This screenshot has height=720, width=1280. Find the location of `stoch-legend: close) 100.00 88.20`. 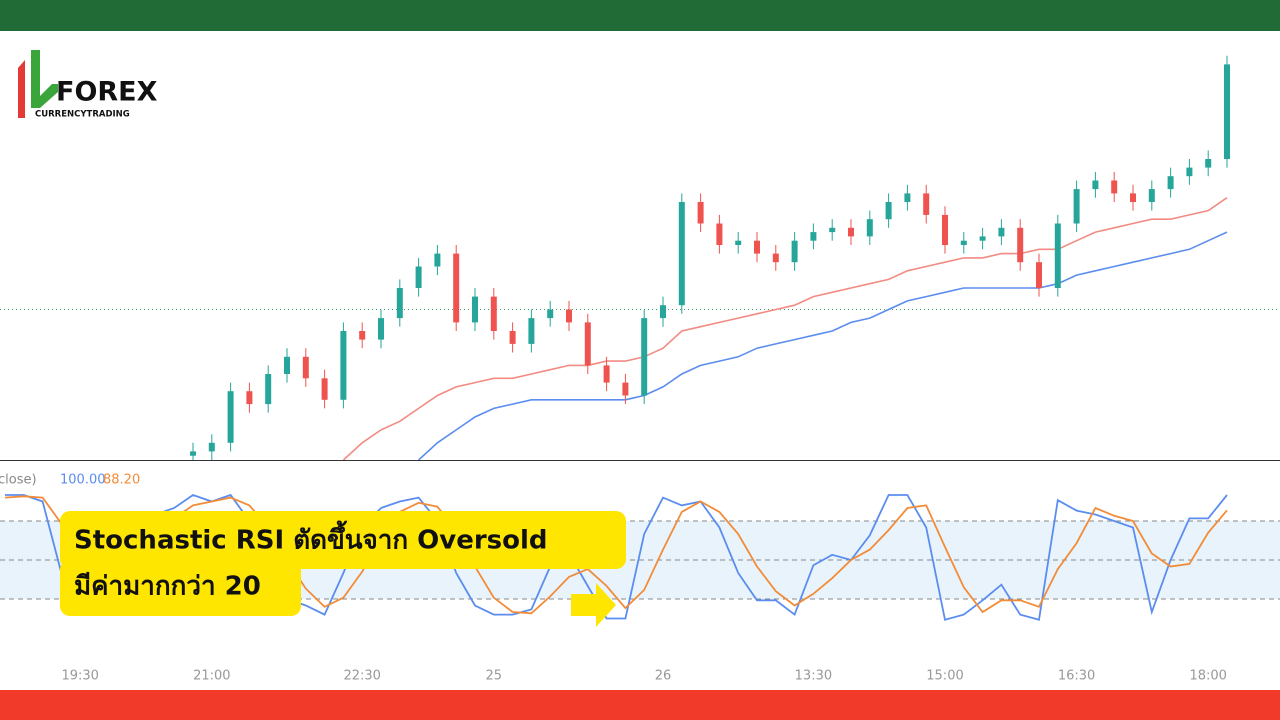

stoch-legend: close) 100.00 88.20 is located at coordinates (70, 480).